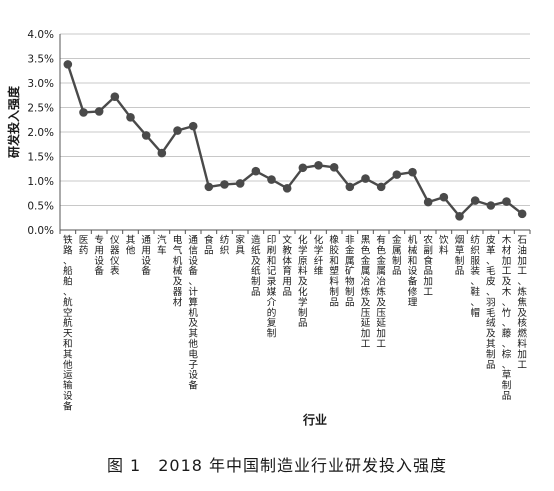 This screenshot has height=491, width=554. I want to click on y-tick-labels: 0.0% 0.5% 1.0% 1.5% 2.0% 2.5% 3.0% 3.5% 4.0%, so click(40, 133).